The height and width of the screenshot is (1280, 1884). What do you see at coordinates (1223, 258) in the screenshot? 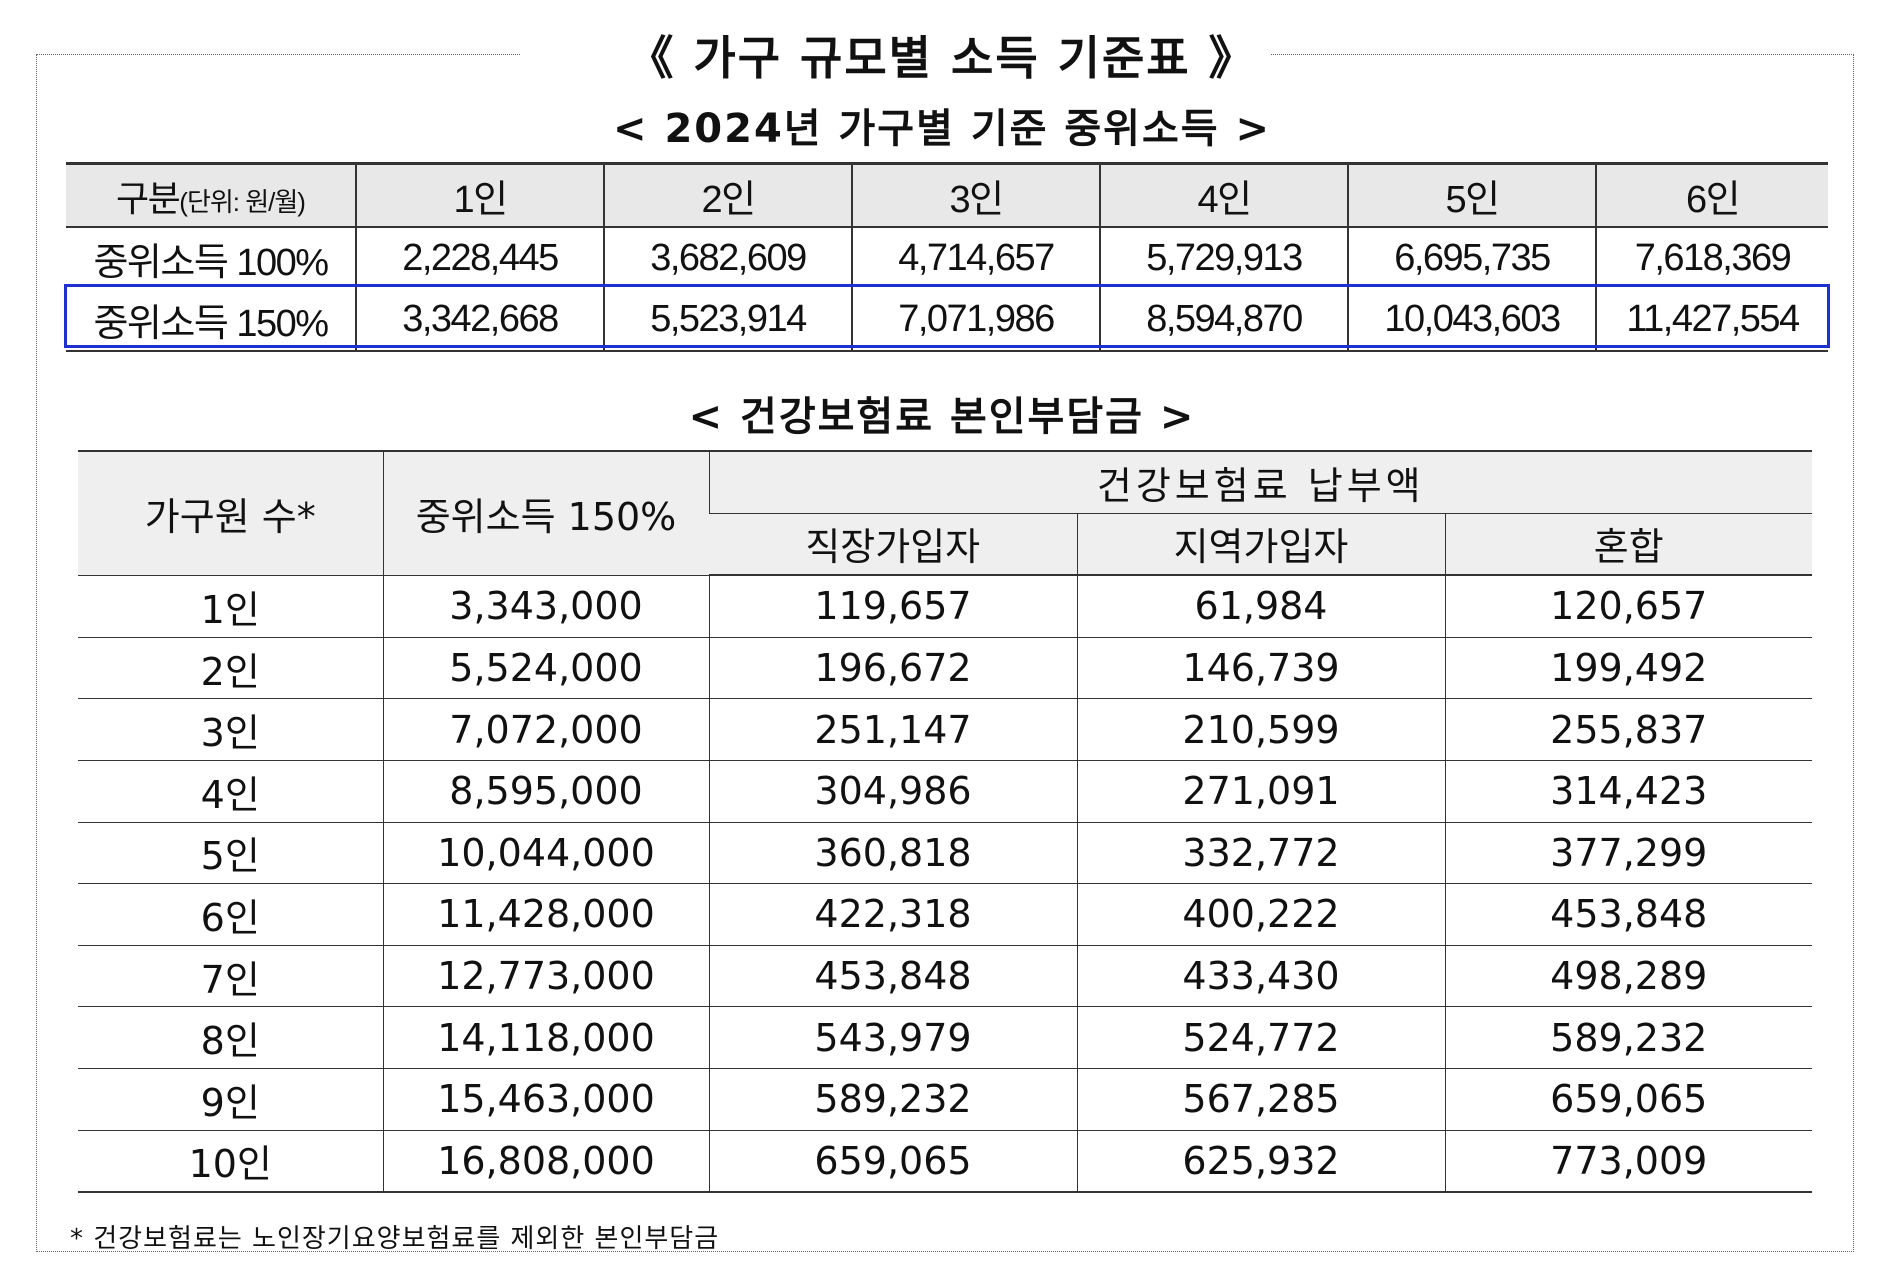
I see `table-cell: 5,729,913` at bounding box center [1223, 258].